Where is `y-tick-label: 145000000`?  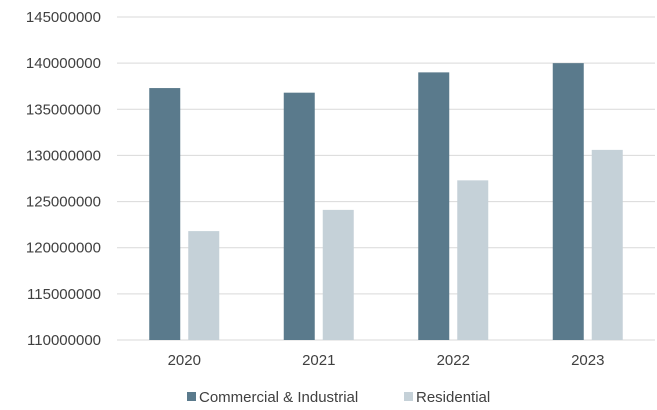 y-tick-label: 145000000 is located at coordinates (63, 17).